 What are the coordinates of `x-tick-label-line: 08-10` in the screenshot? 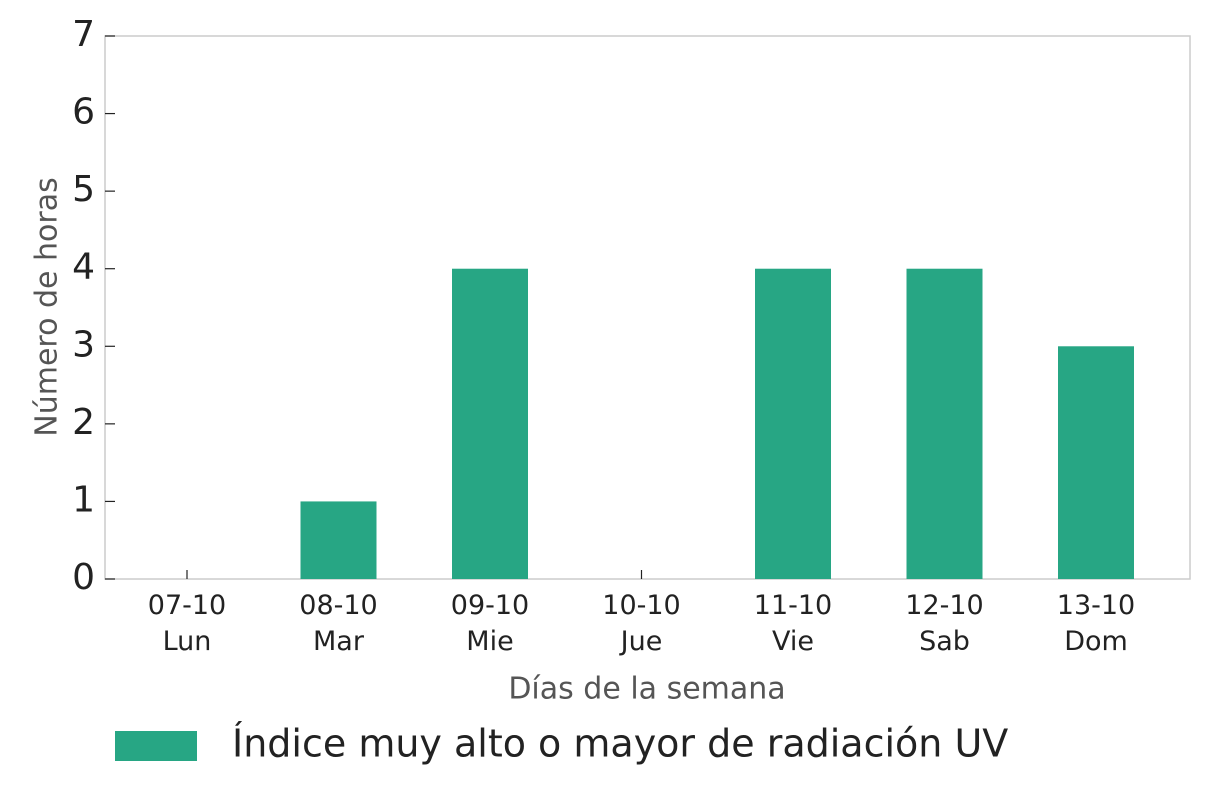 It's located at (338, 605).